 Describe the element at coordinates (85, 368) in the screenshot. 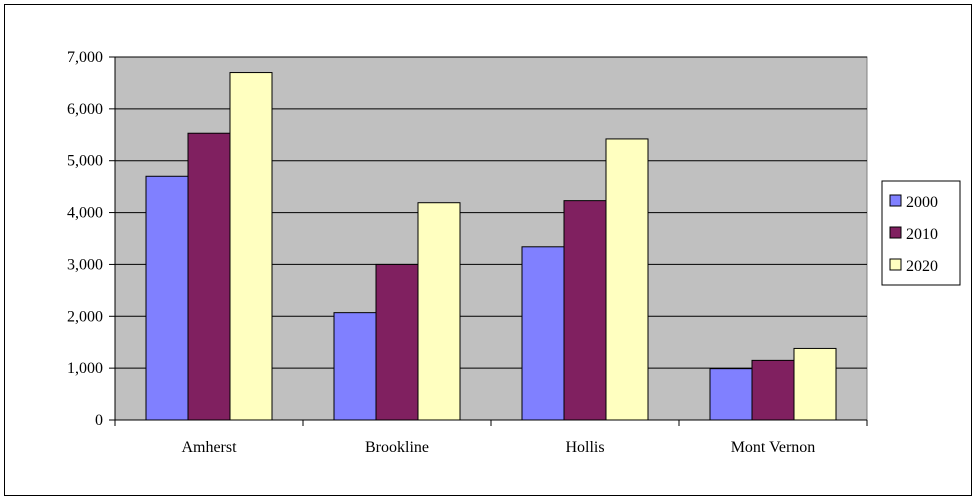

I see `y-tick-label: 1,000` at that location.